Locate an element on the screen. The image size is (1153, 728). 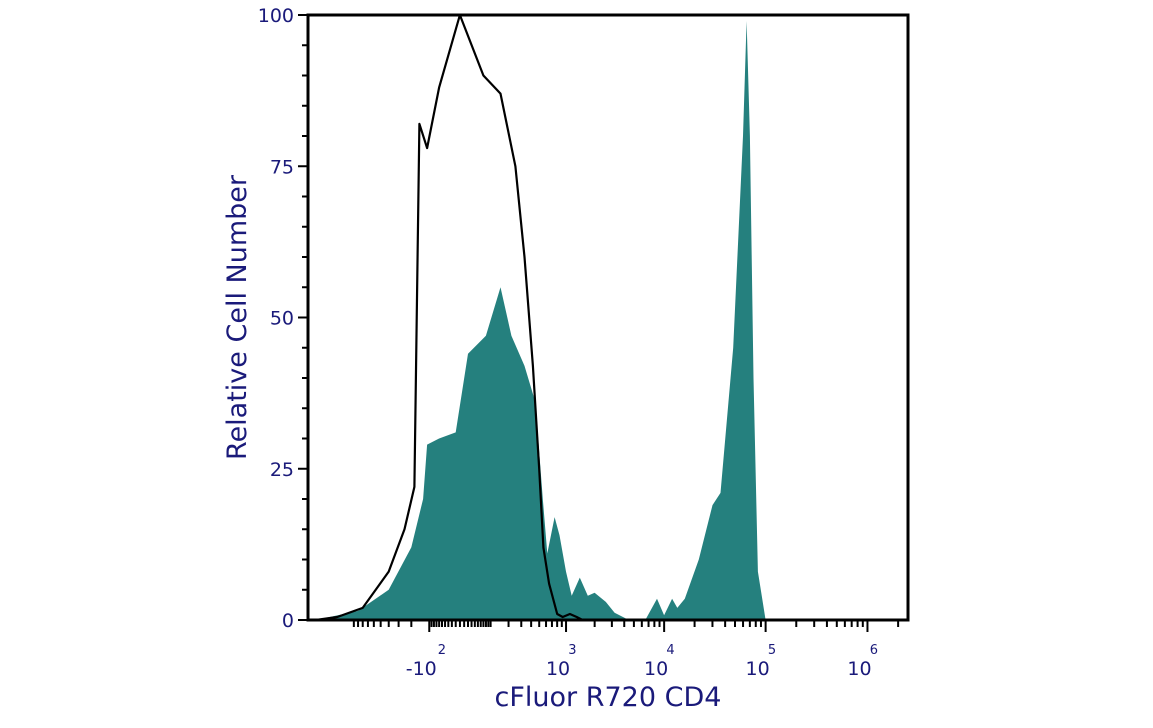
y-tick-label: 50 is located at coordinates (282, 319).